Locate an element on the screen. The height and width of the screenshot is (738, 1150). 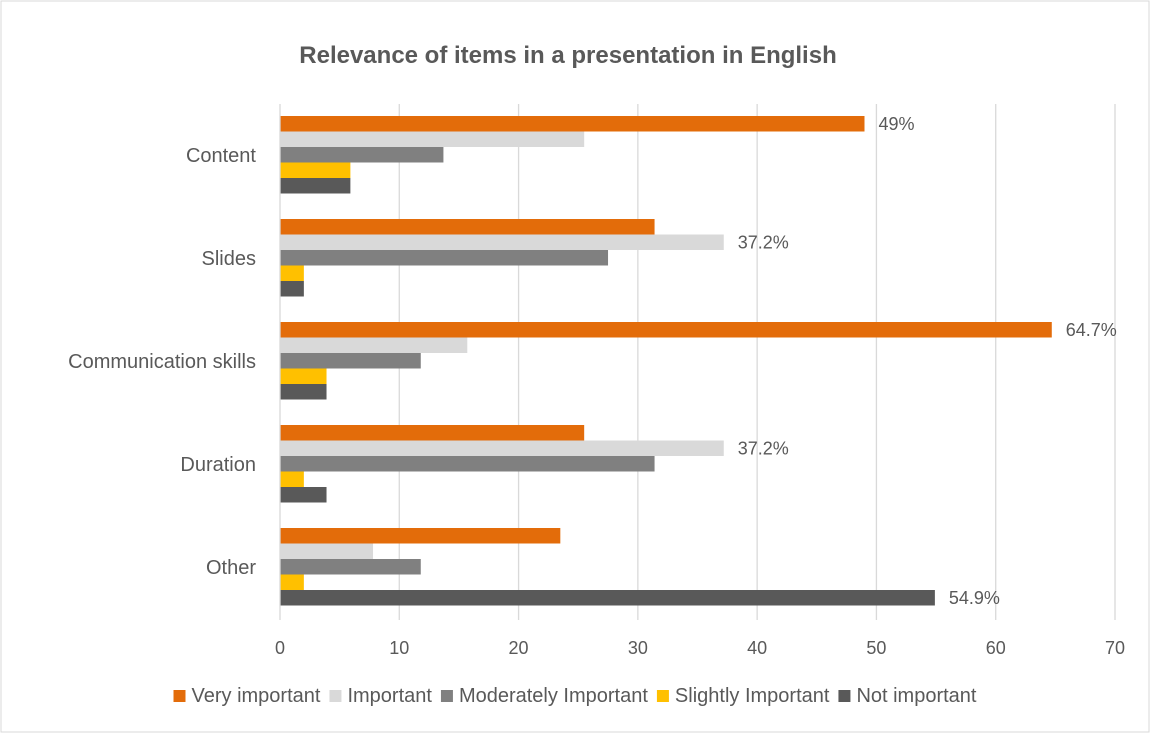
legend-label: Important is located at coordinates (389, 696).